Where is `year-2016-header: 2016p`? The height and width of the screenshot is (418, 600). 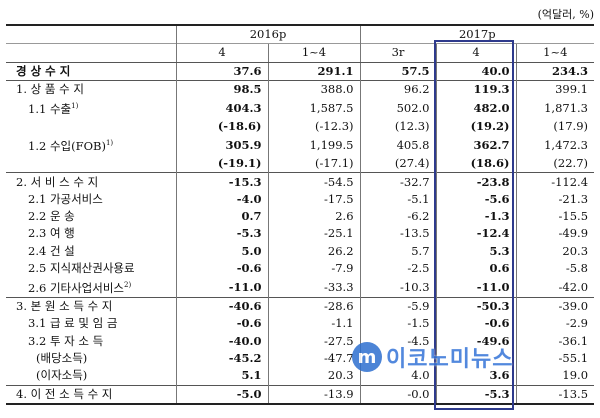 year-2016-header: 2016p is located at coordinates (268, 34).